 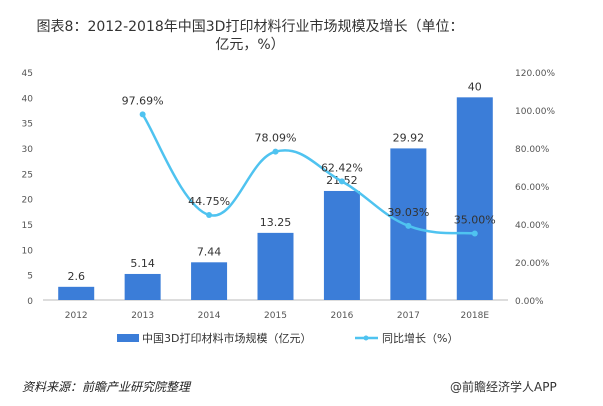 What do you see at coordinates (276, 138) in the screenshot?
I see `growth-label: 78.09%` at bounding box center [276, 138].